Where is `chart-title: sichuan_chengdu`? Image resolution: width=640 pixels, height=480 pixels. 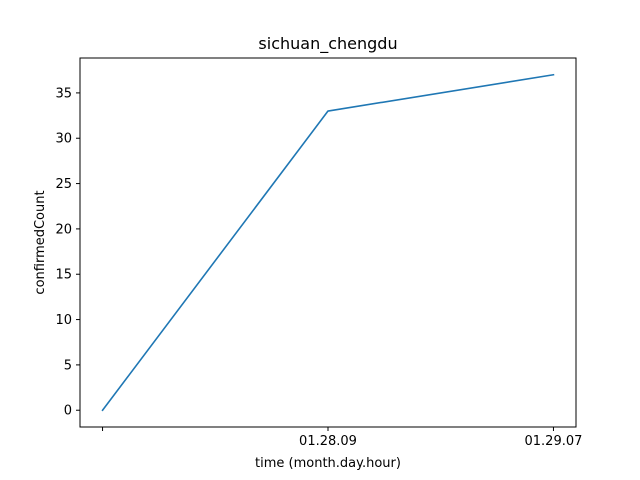 chart-title: sichuan_chengdu is located at coordinates (327, 44).